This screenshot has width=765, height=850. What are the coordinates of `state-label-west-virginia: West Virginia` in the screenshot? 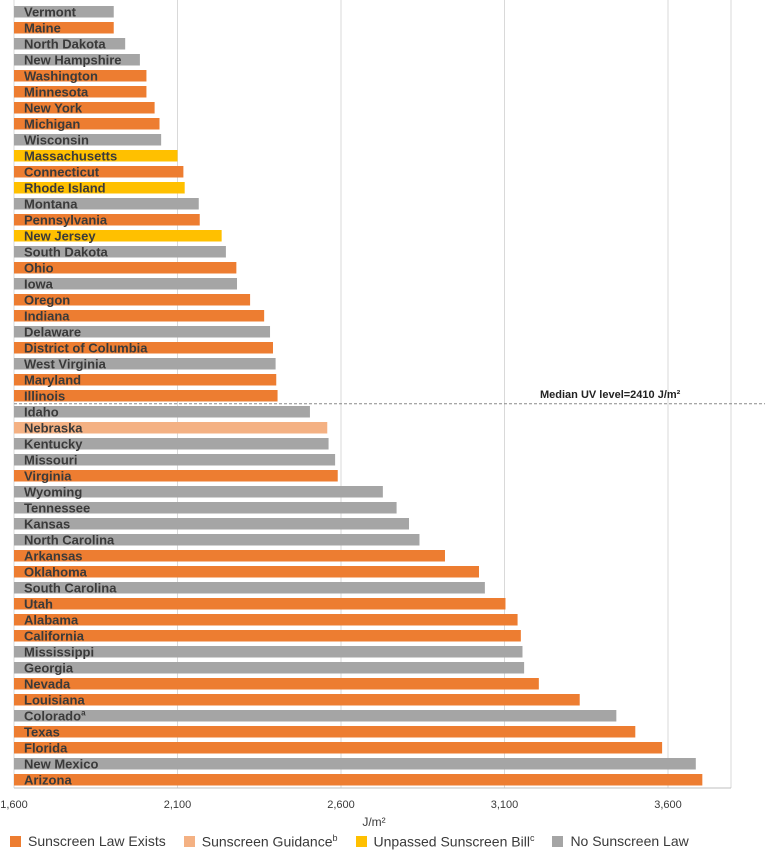 It's located at (65, 364).